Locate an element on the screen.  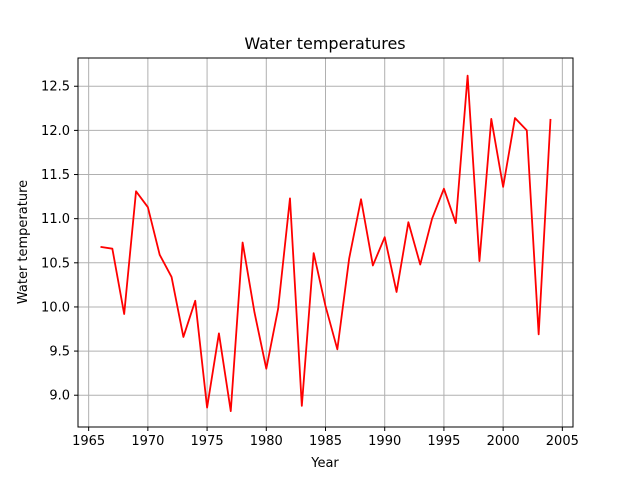
x-axis: 1965 1970 1975 1980 1985 1990 1995 2000 2005 is located at coordinates (325, 438).